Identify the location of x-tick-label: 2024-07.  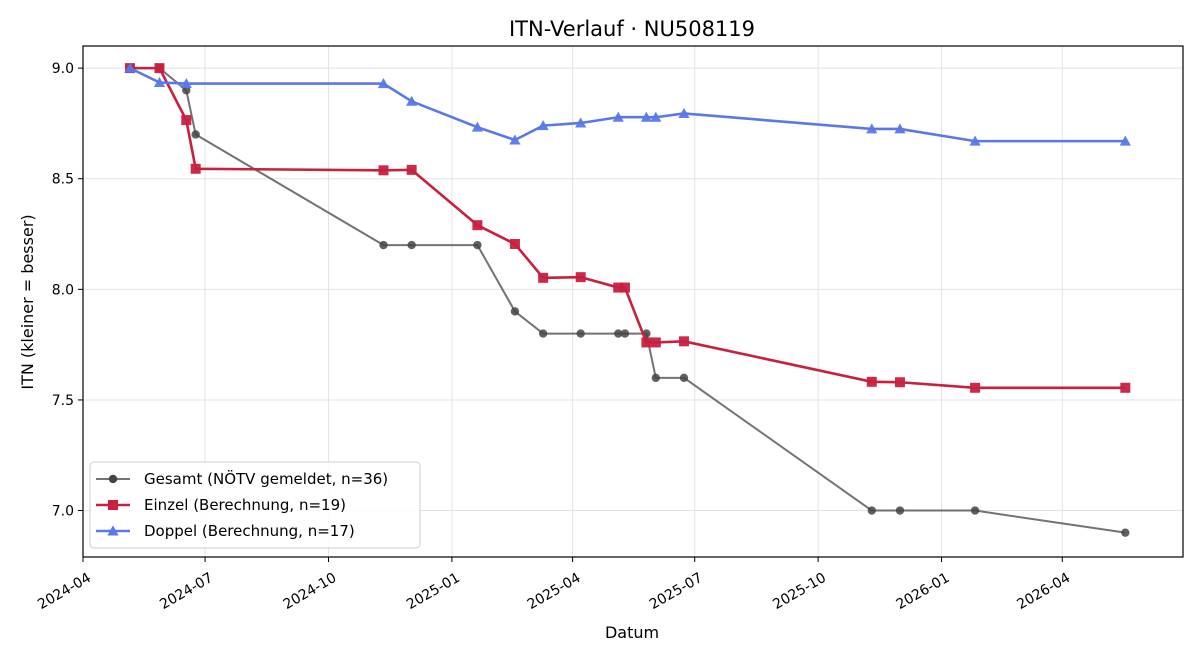
(186, 591).